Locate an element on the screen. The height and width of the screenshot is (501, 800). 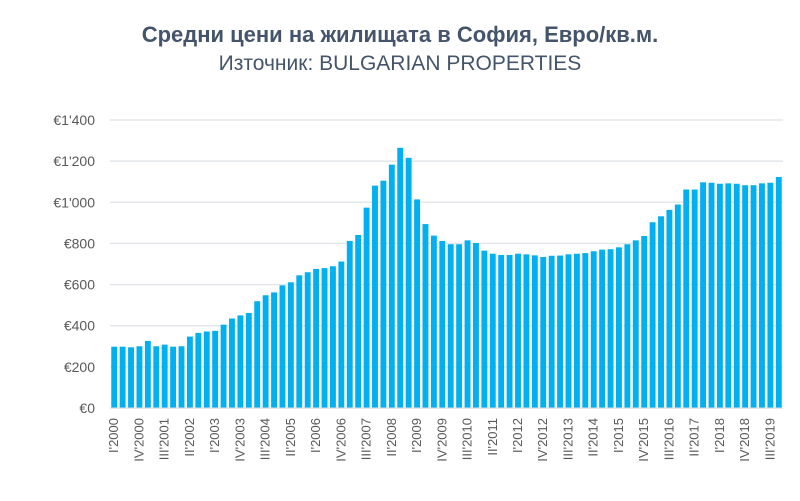
chart-subtitle: Източник: BULGARIAN PROPERTIES is located at coordinates (400, 63).